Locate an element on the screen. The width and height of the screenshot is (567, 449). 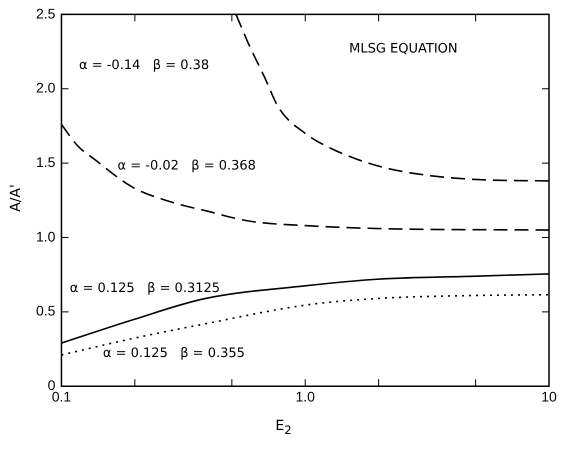
y-tick-label: 2.0 is located at coordinates (46, 88).